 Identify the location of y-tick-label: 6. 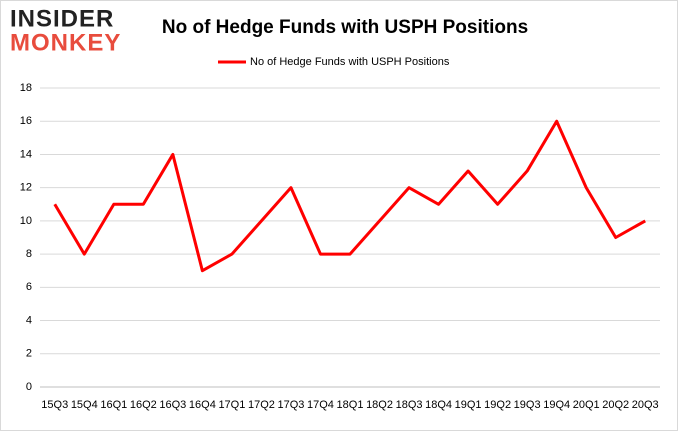
(29, 287).